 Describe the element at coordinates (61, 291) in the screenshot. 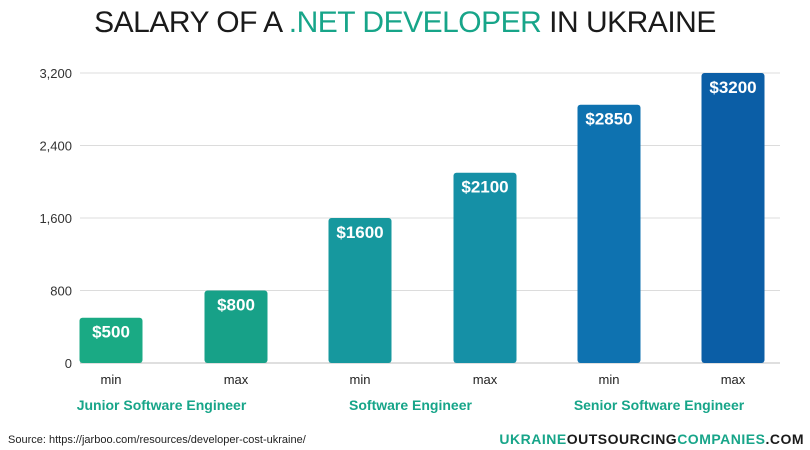

I see `y-tick-label: 800` at that location.